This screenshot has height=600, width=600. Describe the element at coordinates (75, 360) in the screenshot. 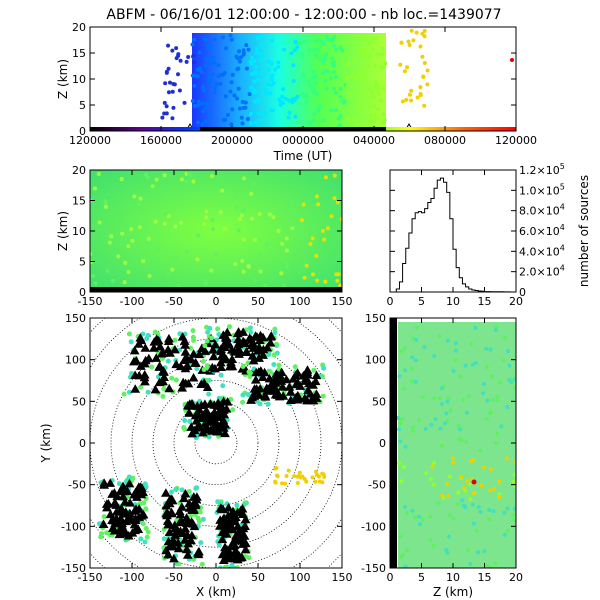

I see `y-tick-label: 100` at that location.